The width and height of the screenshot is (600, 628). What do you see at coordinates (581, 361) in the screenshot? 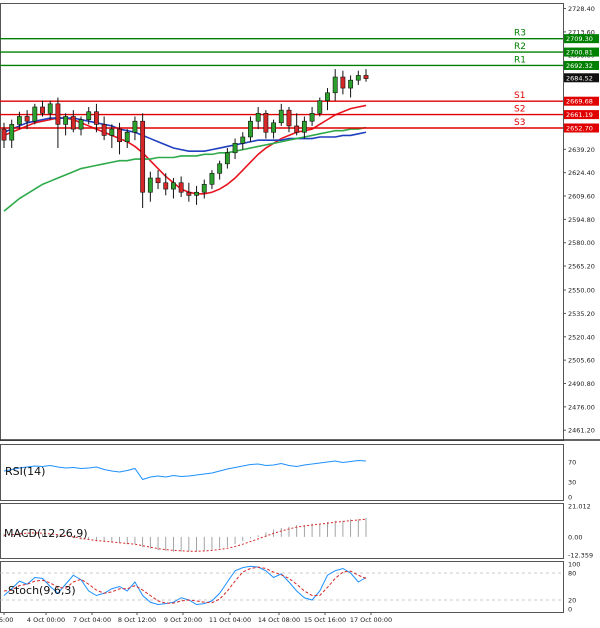
I see `price-tick-label: 2505.60` at bounding box center [581, 361].